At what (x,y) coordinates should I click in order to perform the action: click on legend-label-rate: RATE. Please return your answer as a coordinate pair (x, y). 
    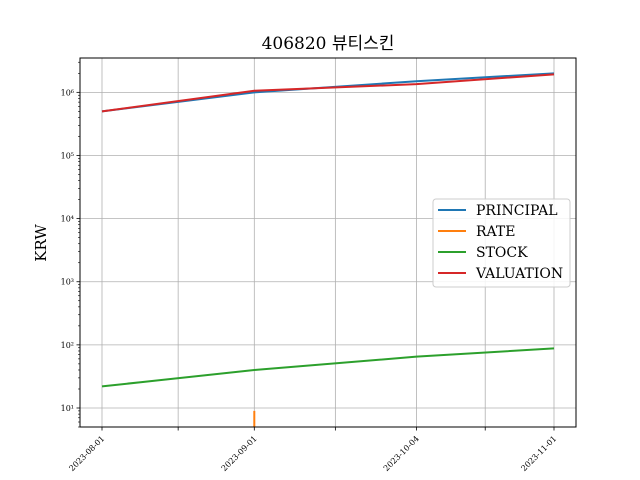
    Looking at the image, I should click on (495, 232).